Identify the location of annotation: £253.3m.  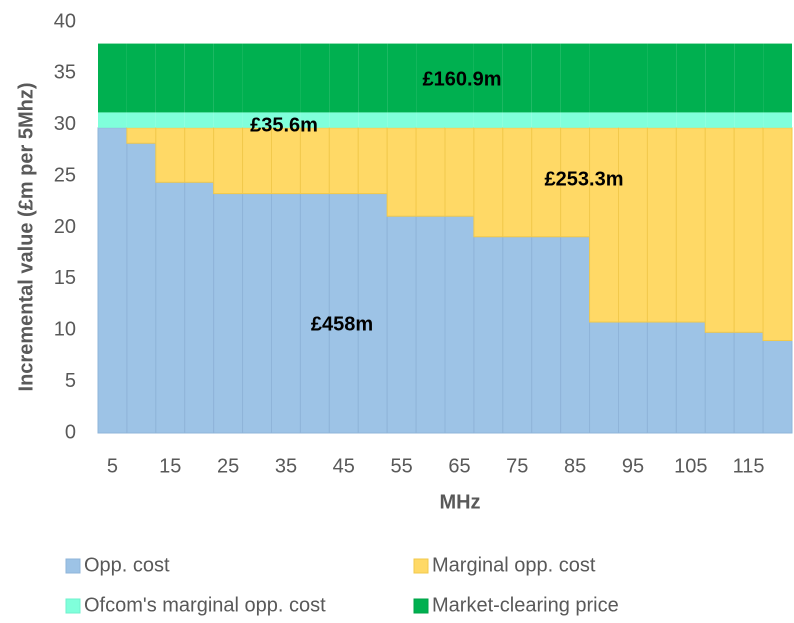
(584, 179).